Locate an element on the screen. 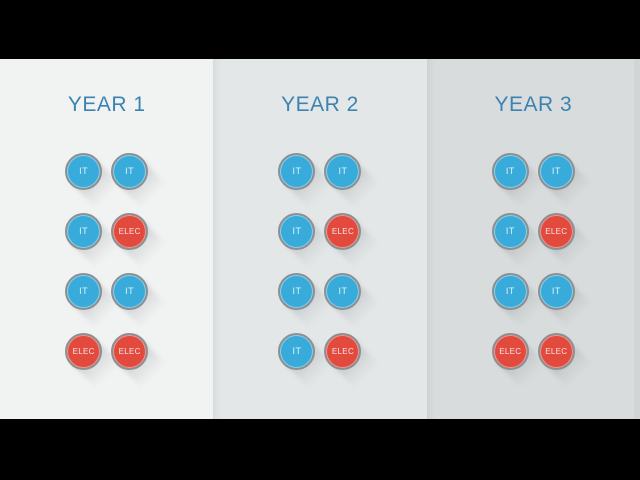 The height and width of the screenshot is (480, 640). stage-right-edge is located at coordinates (637, 239).